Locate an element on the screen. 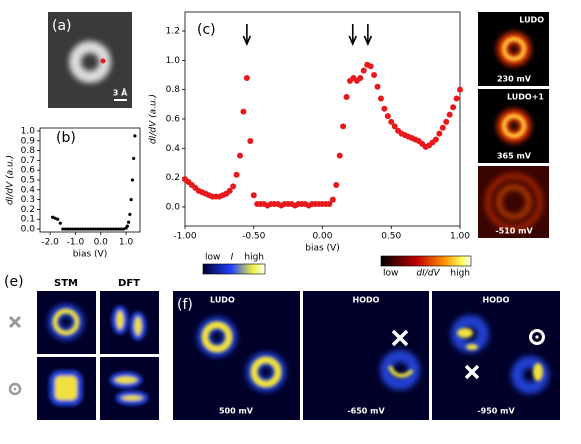 The image size is (581, 444). x-tick-label: -2.0 is located at coordinates (50, 243).